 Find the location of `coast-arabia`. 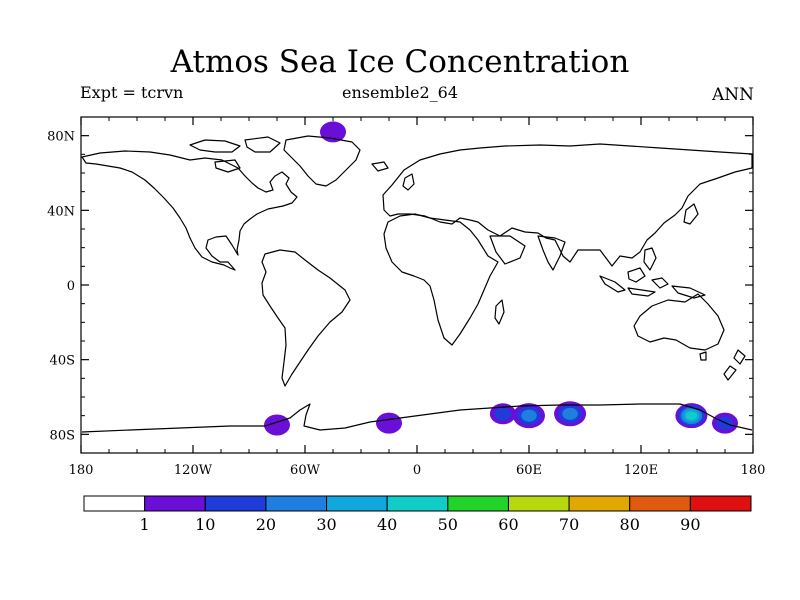

coast-arabia is located at coordinates (507, 250).